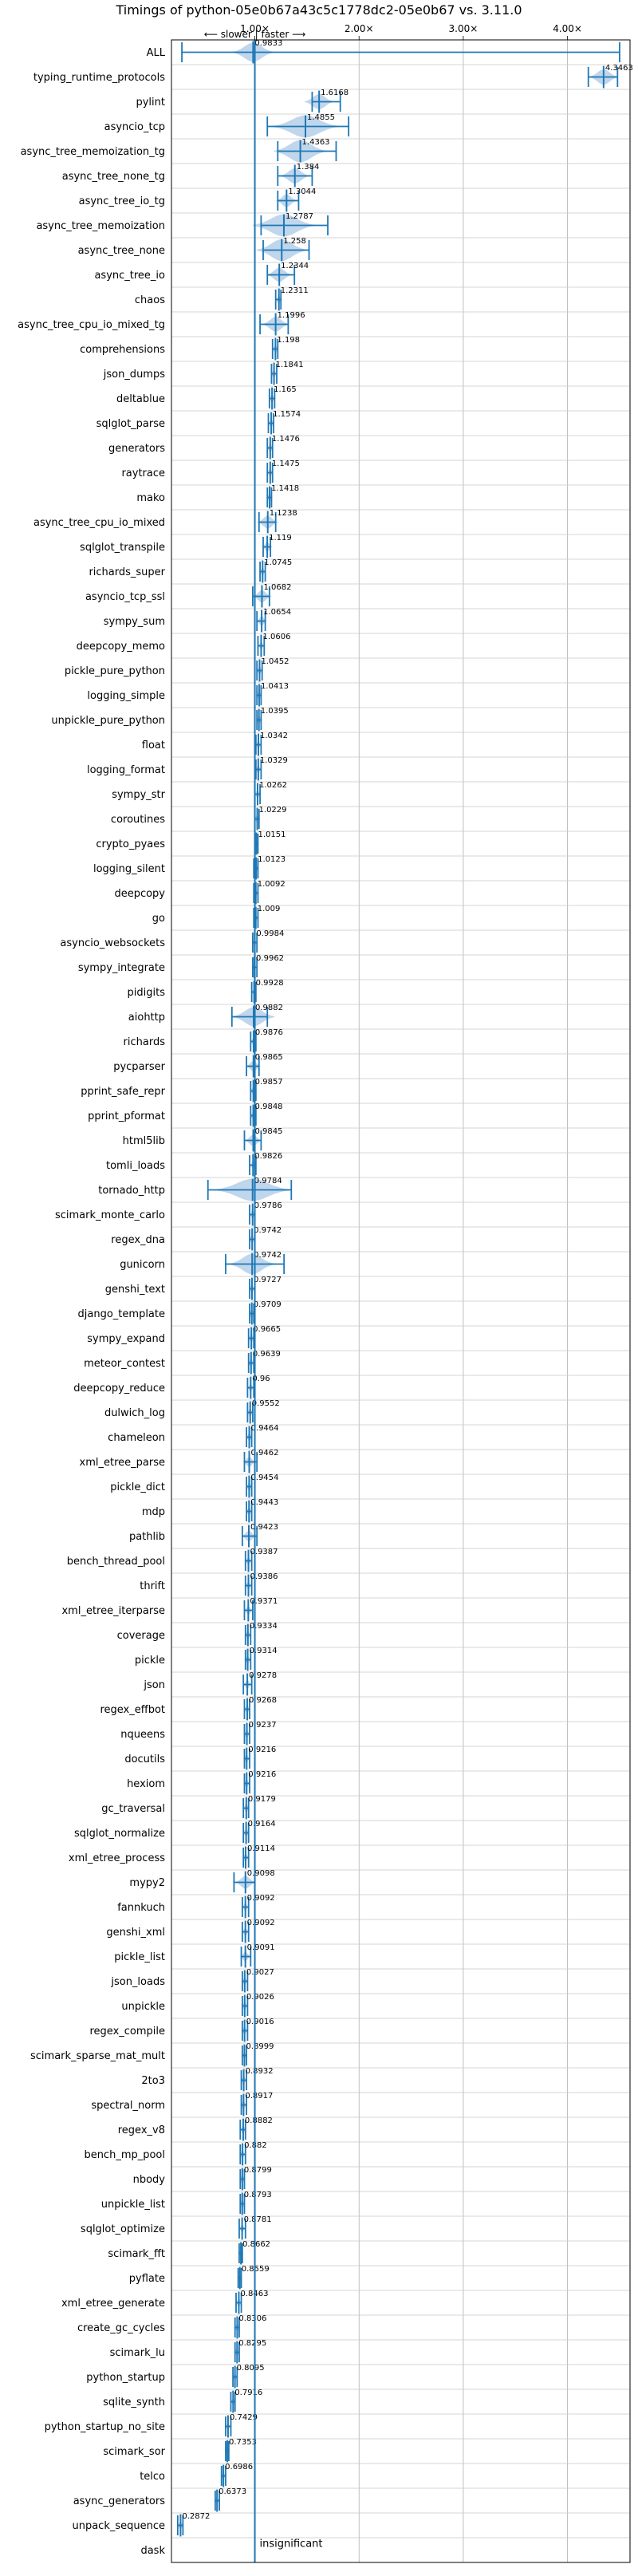 Image resolution: width=638 pixels, height=2576 pixels. I want to click on benchmark-label: scimark_sor, so click(134, 2452).